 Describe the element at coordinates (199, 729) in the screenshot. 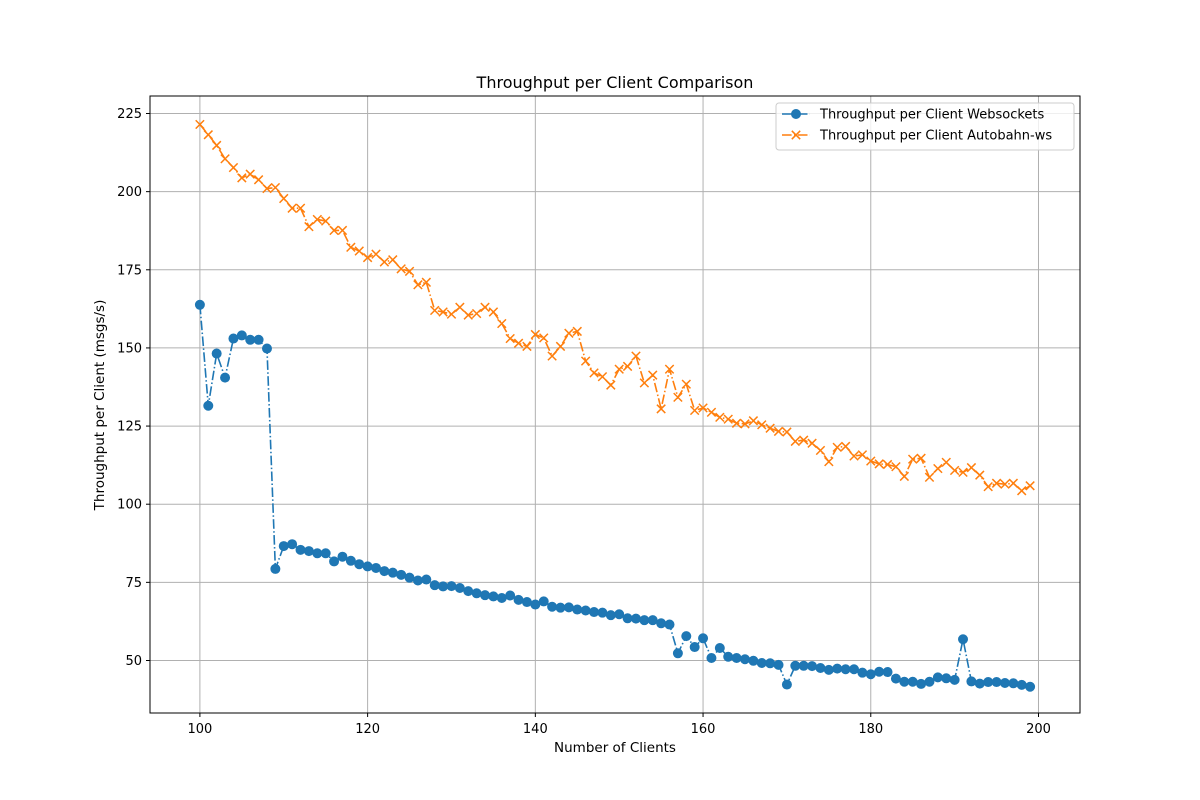

I see `x-tick-label: 100` at that location.